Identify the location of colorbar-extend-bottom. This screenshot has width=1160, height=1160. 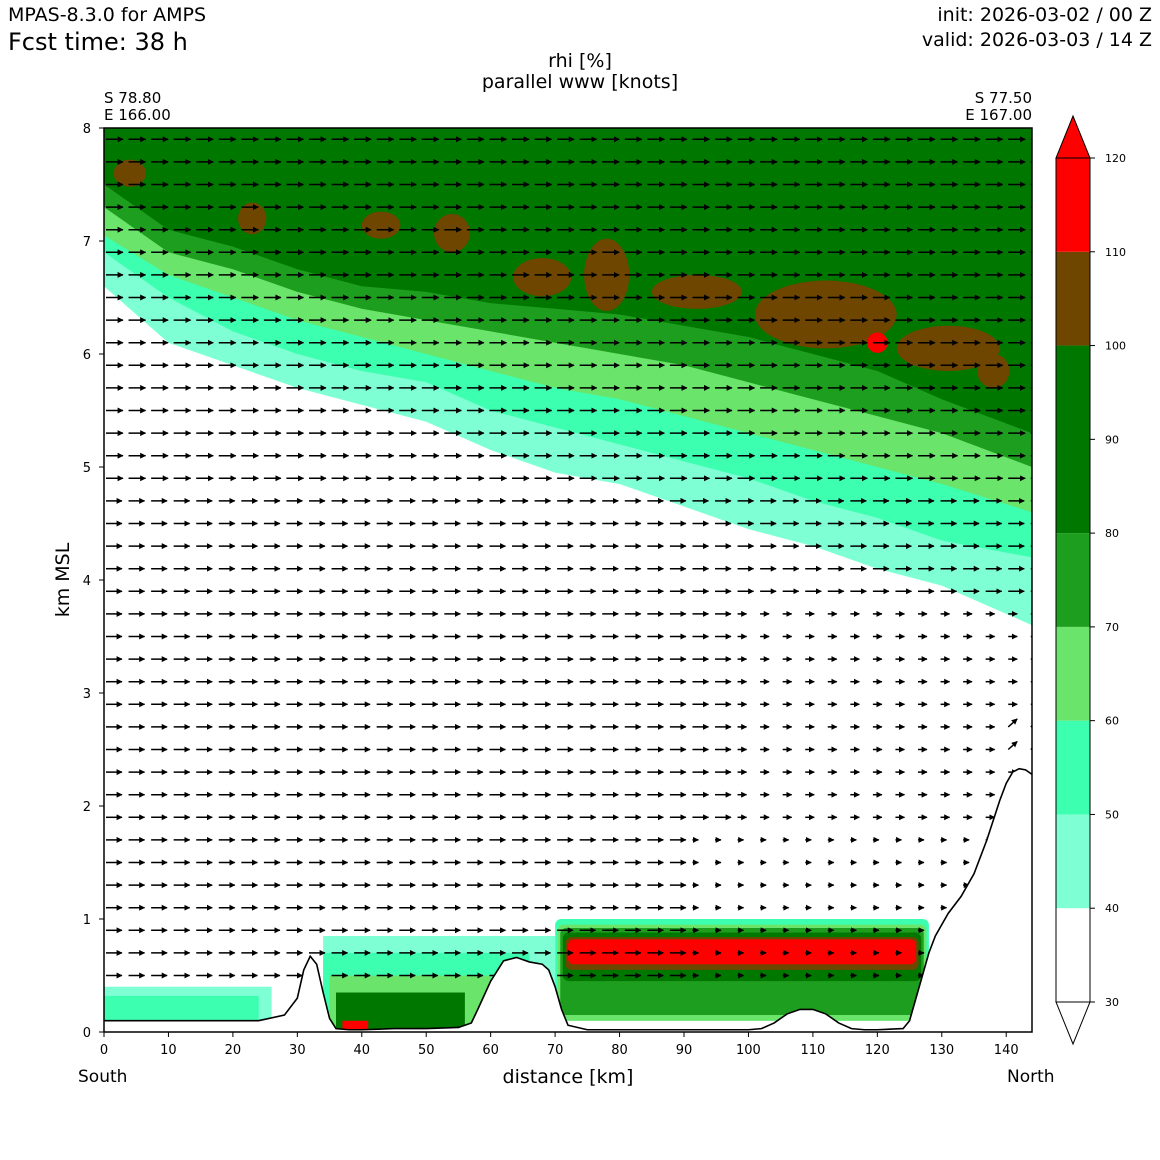
(1073, 1023).